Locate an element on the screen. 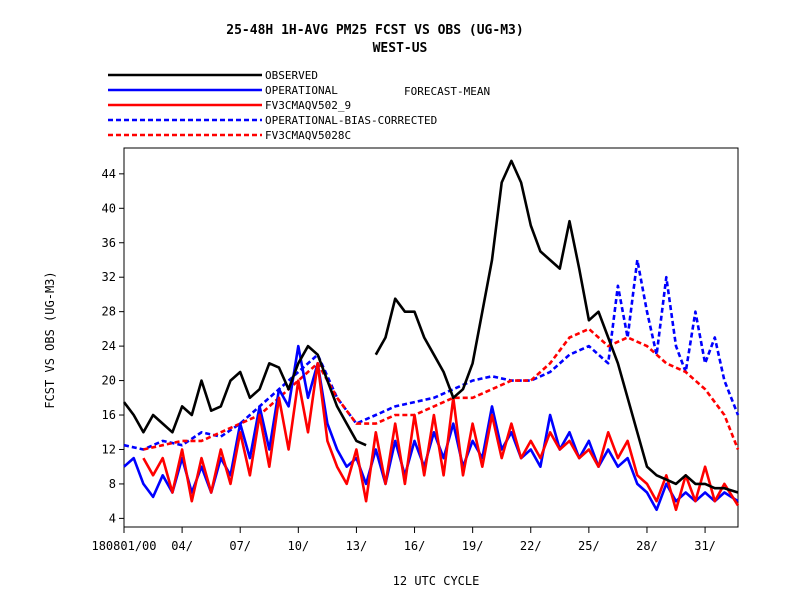 This screenshot has width=792, height=612. x-tick-label: 10/ is located at coordinates (298, 546).